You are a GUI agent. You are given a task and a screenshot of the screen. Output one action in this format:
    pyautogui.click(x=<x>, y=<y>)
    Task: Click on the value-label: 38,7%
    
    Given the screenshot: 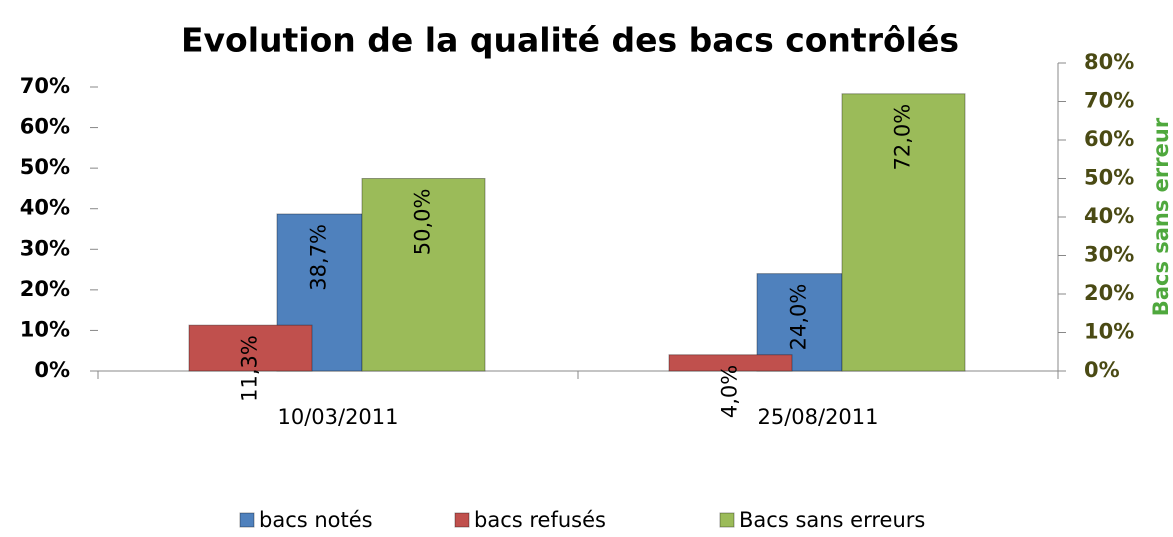 What is the action you would take?
    pyautogui.click(x=319, y=257)
    